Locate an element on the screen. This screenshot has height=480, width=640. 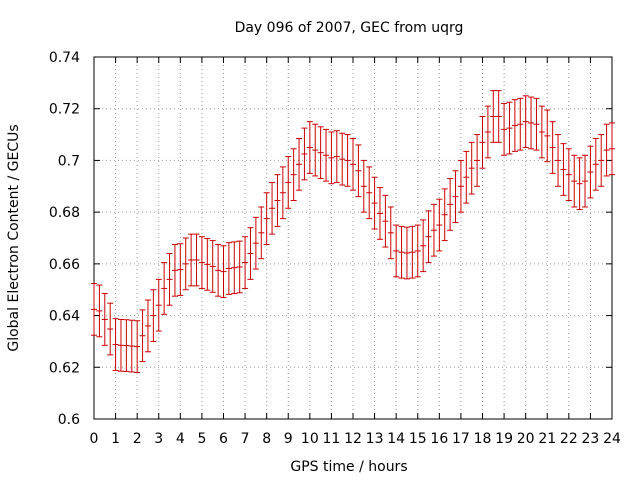
x-tick-label: 1 is located at coordinates (115, 439).